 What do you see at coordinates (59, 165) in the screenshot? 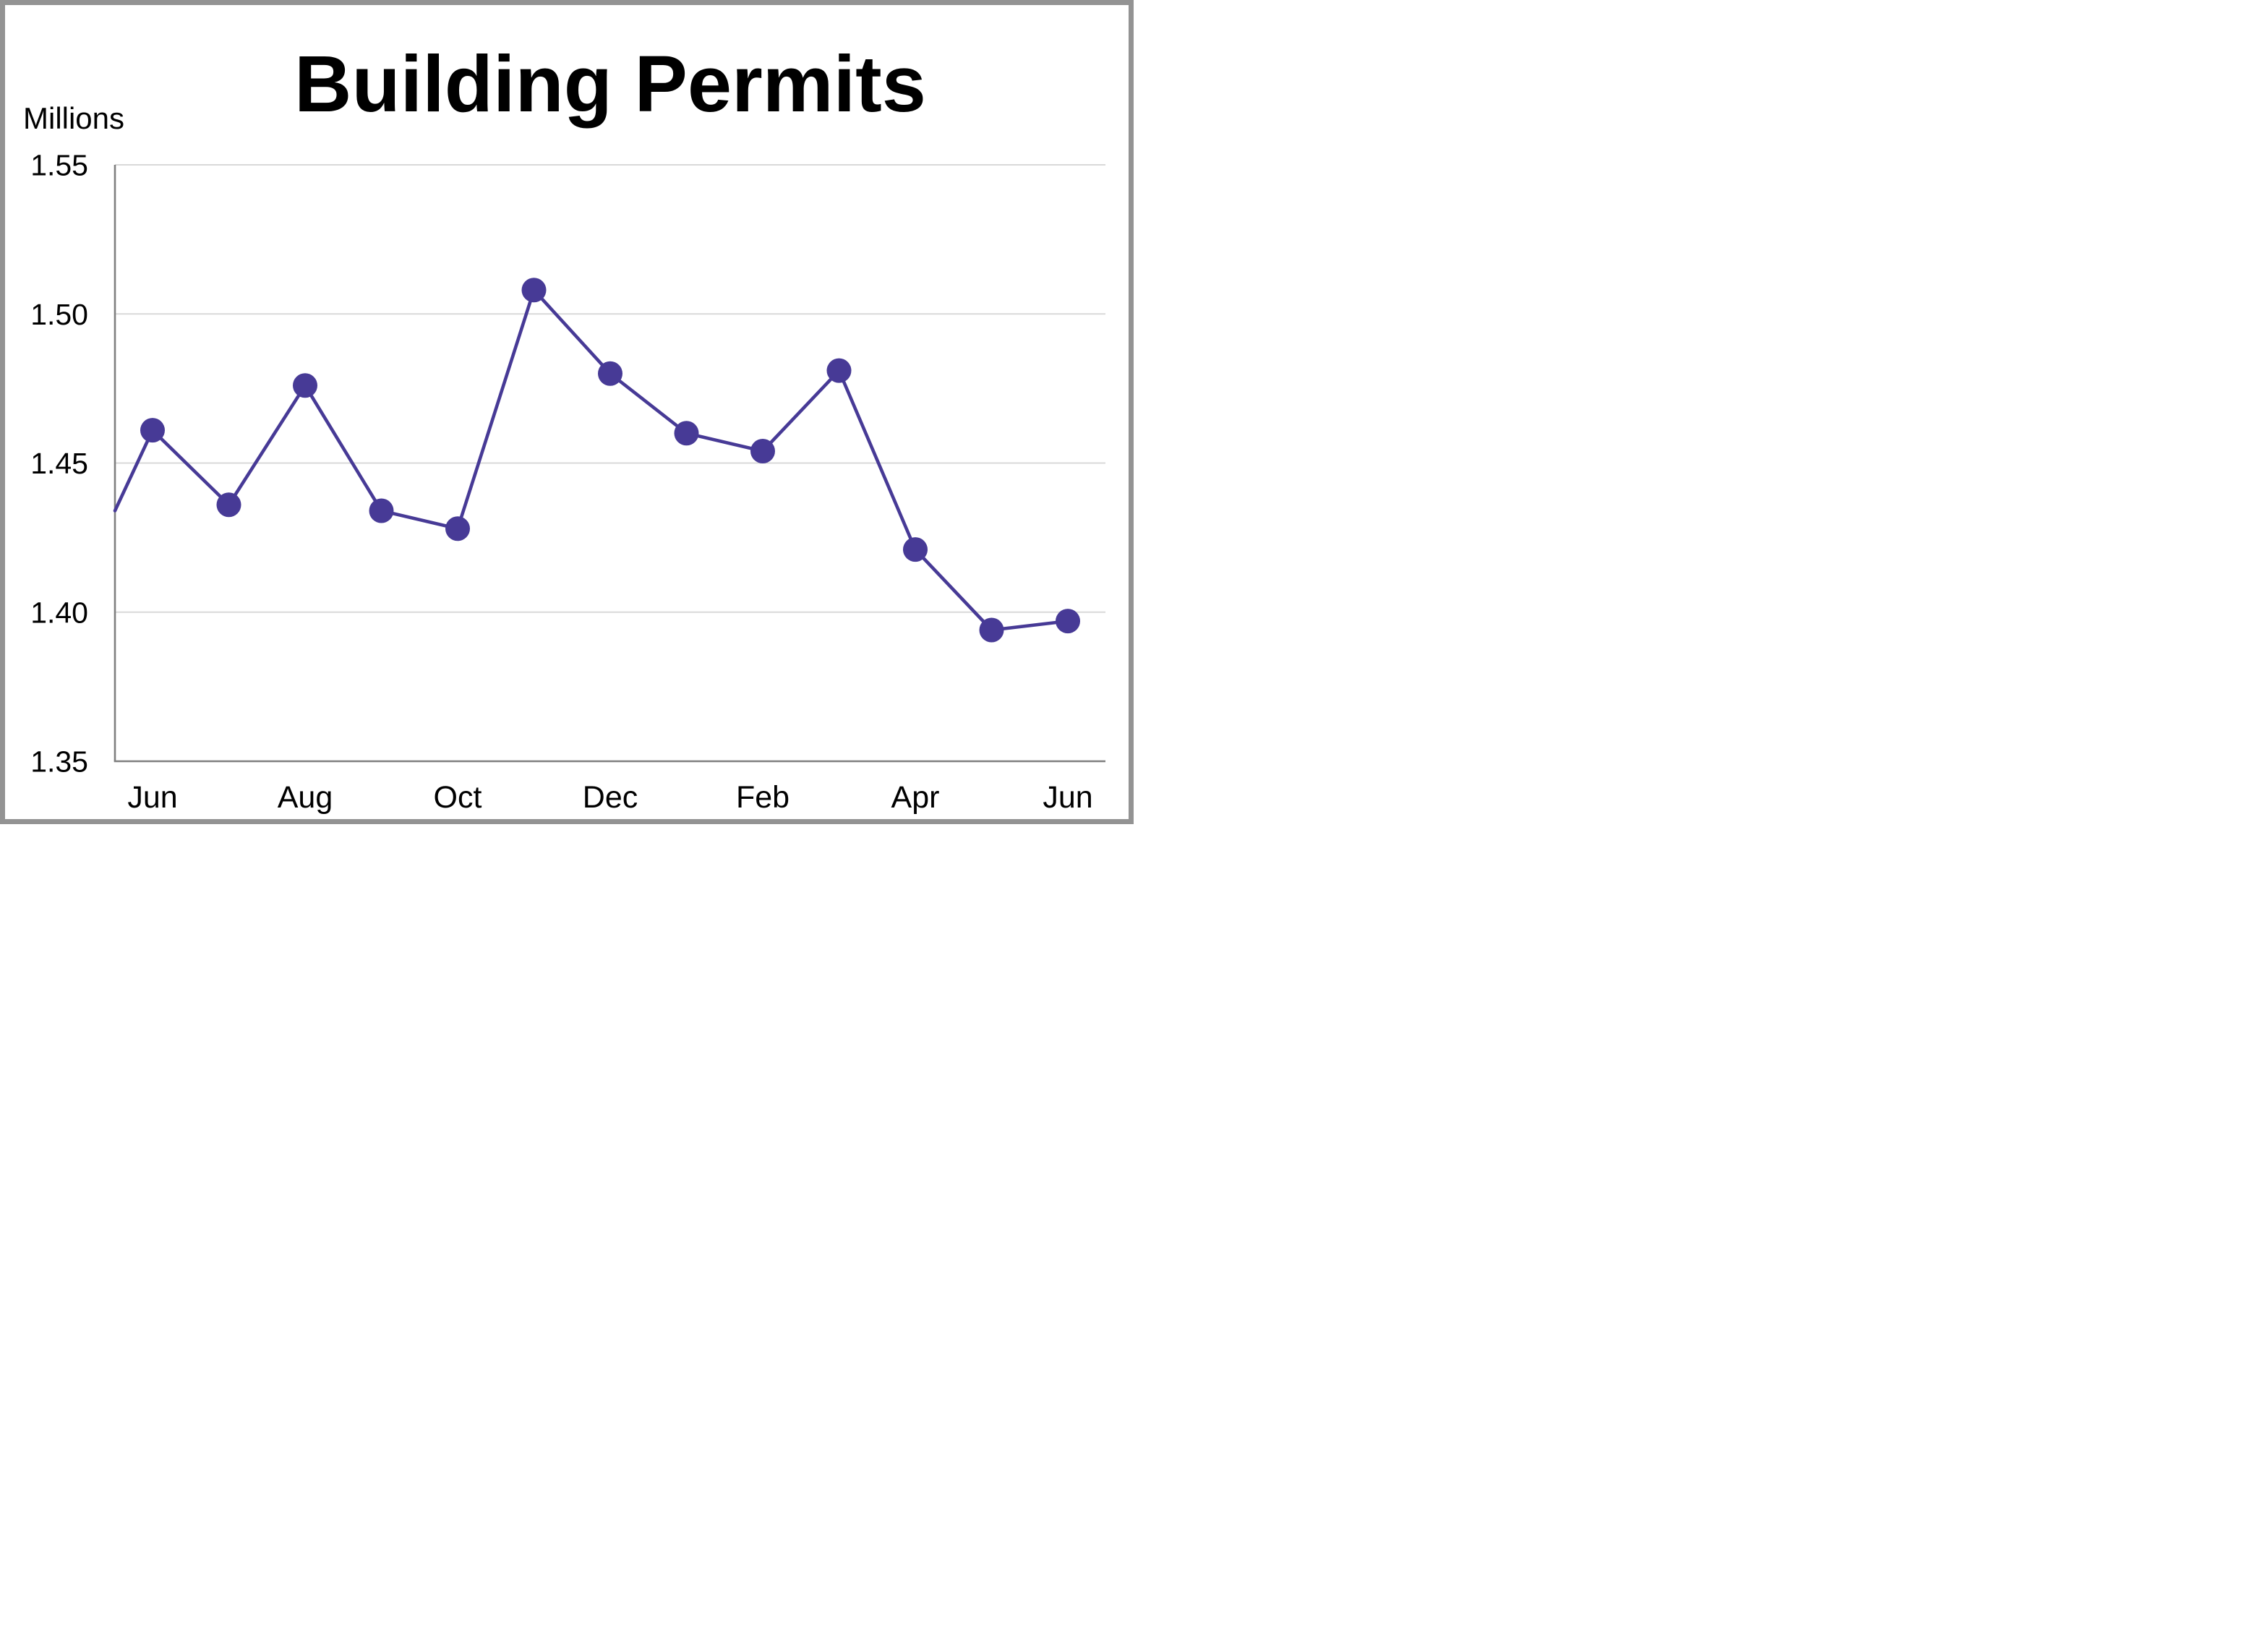
I see `y-tick-label: 1.55` at bounding box center [59, 165].